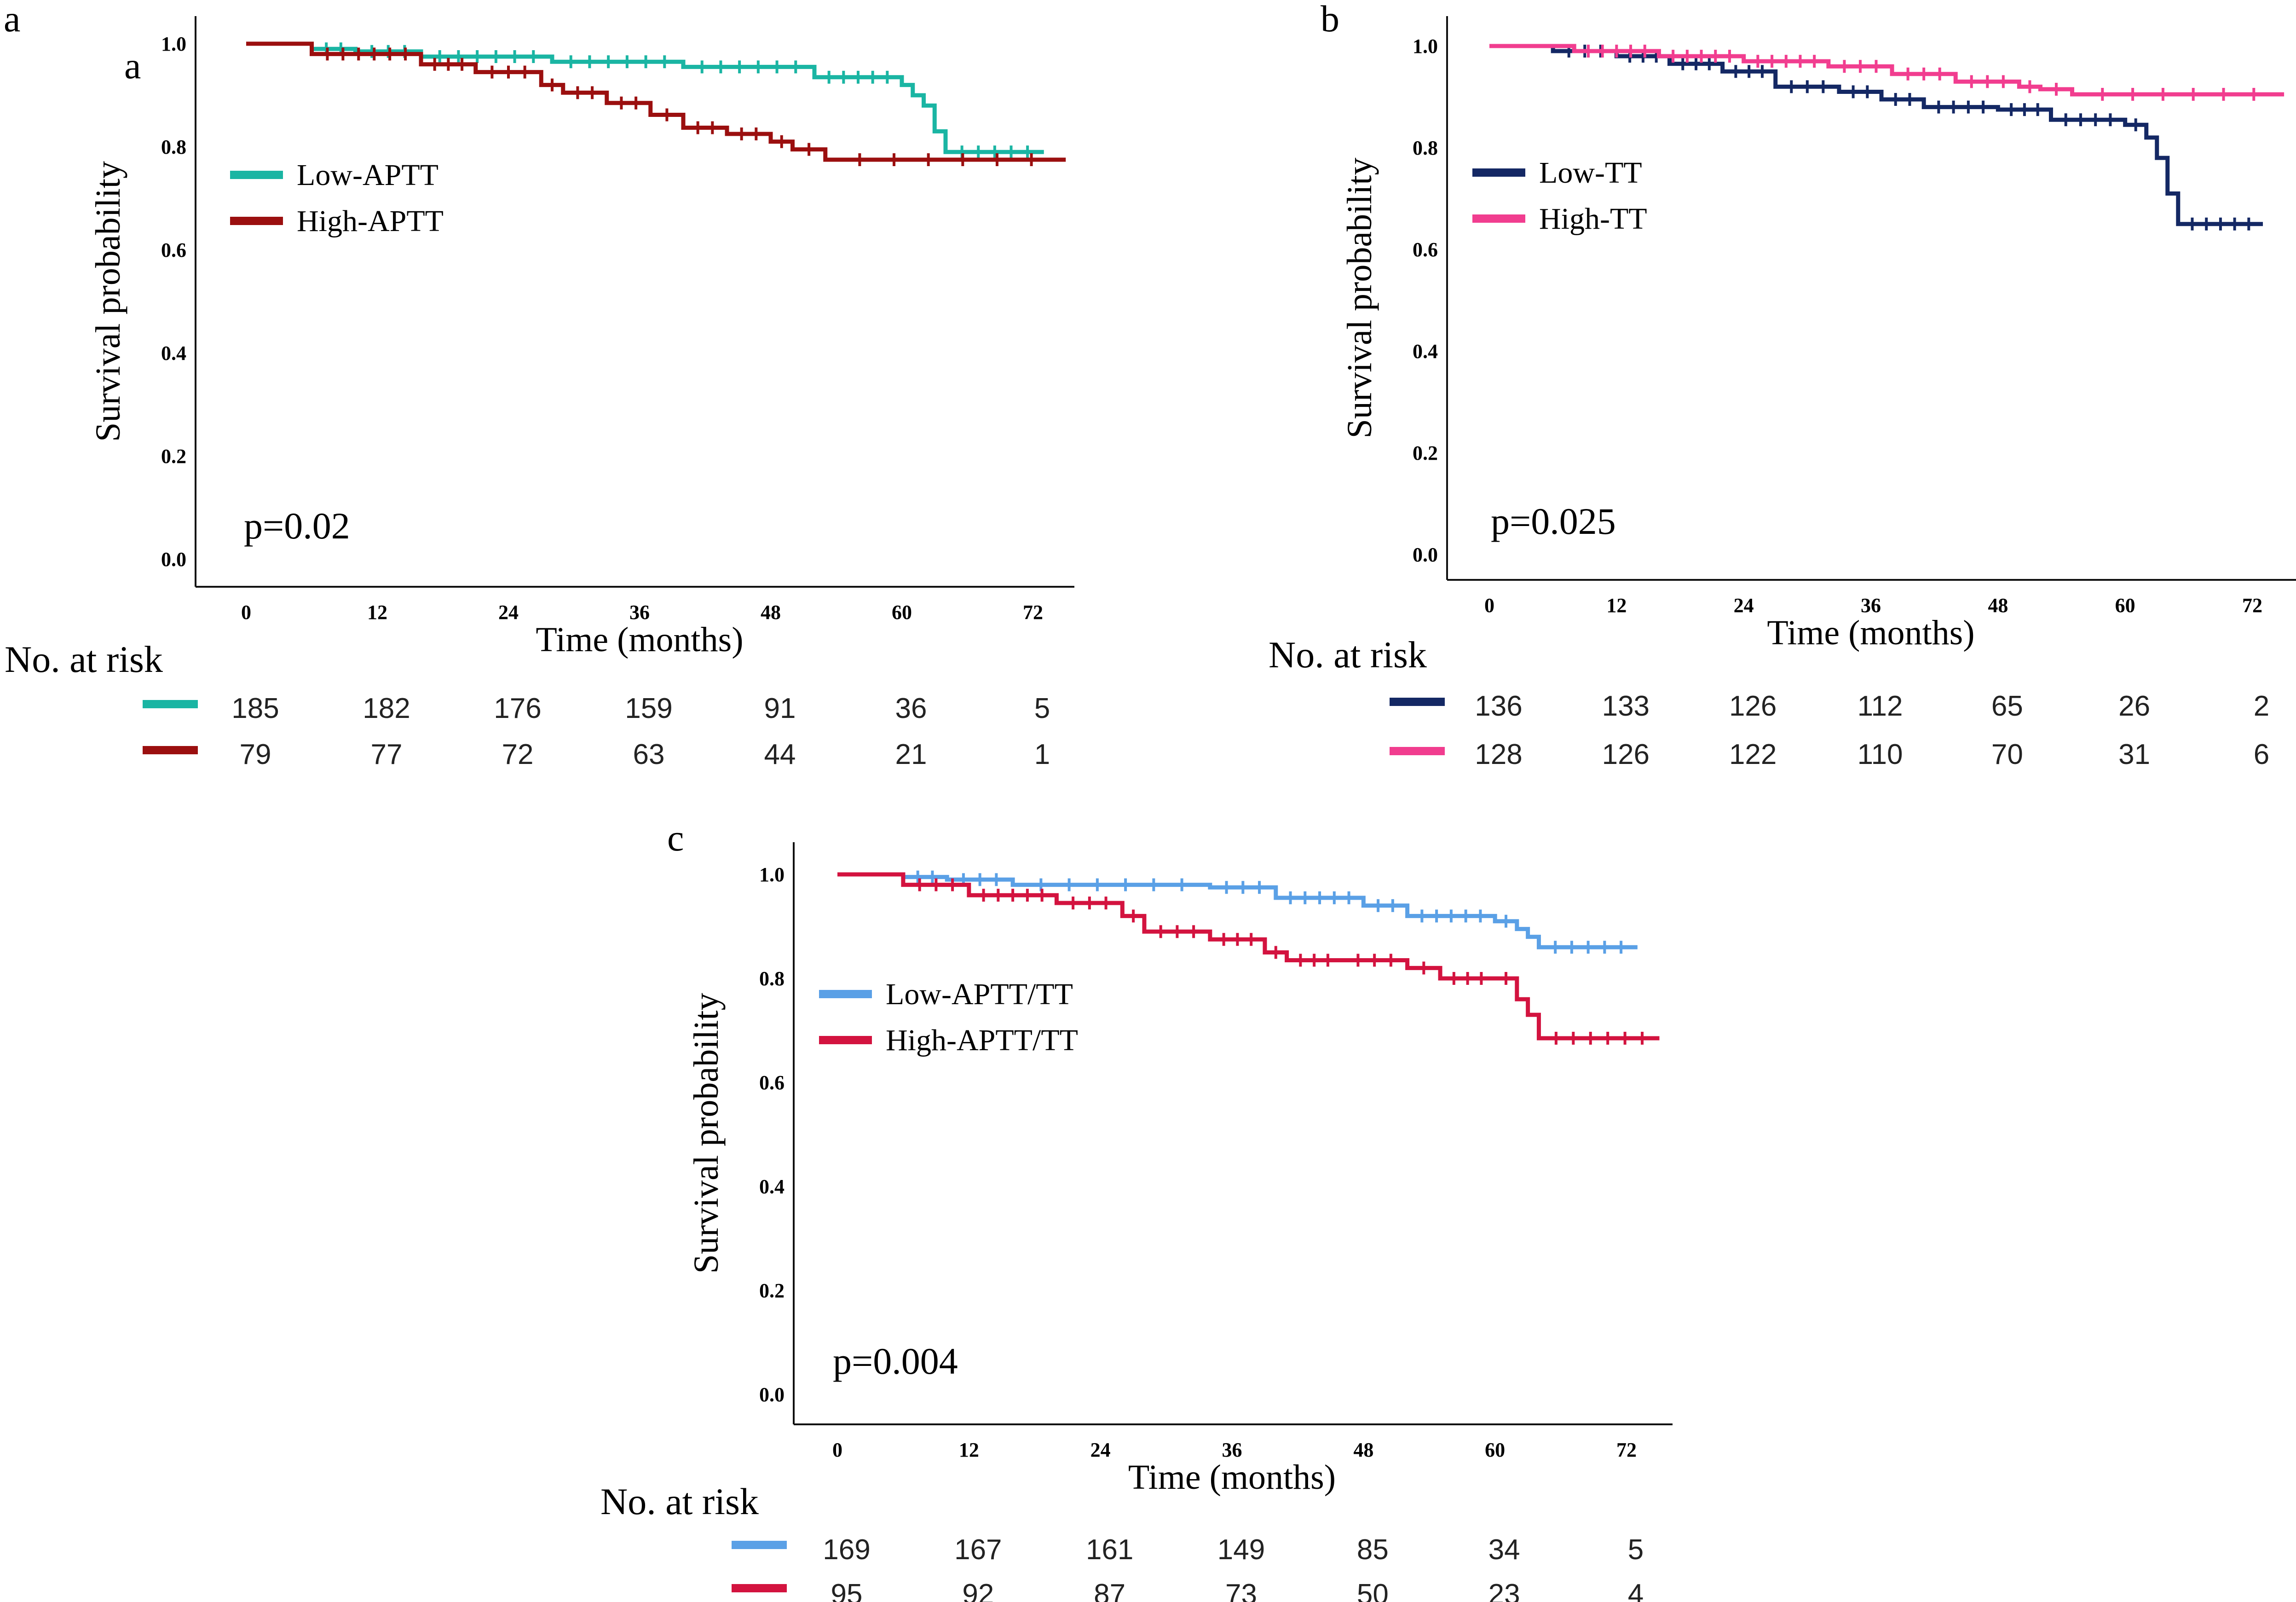  Describe the element at coordinates (1499, 754) in the screenshot. I see `risk-count: 128` at that location.